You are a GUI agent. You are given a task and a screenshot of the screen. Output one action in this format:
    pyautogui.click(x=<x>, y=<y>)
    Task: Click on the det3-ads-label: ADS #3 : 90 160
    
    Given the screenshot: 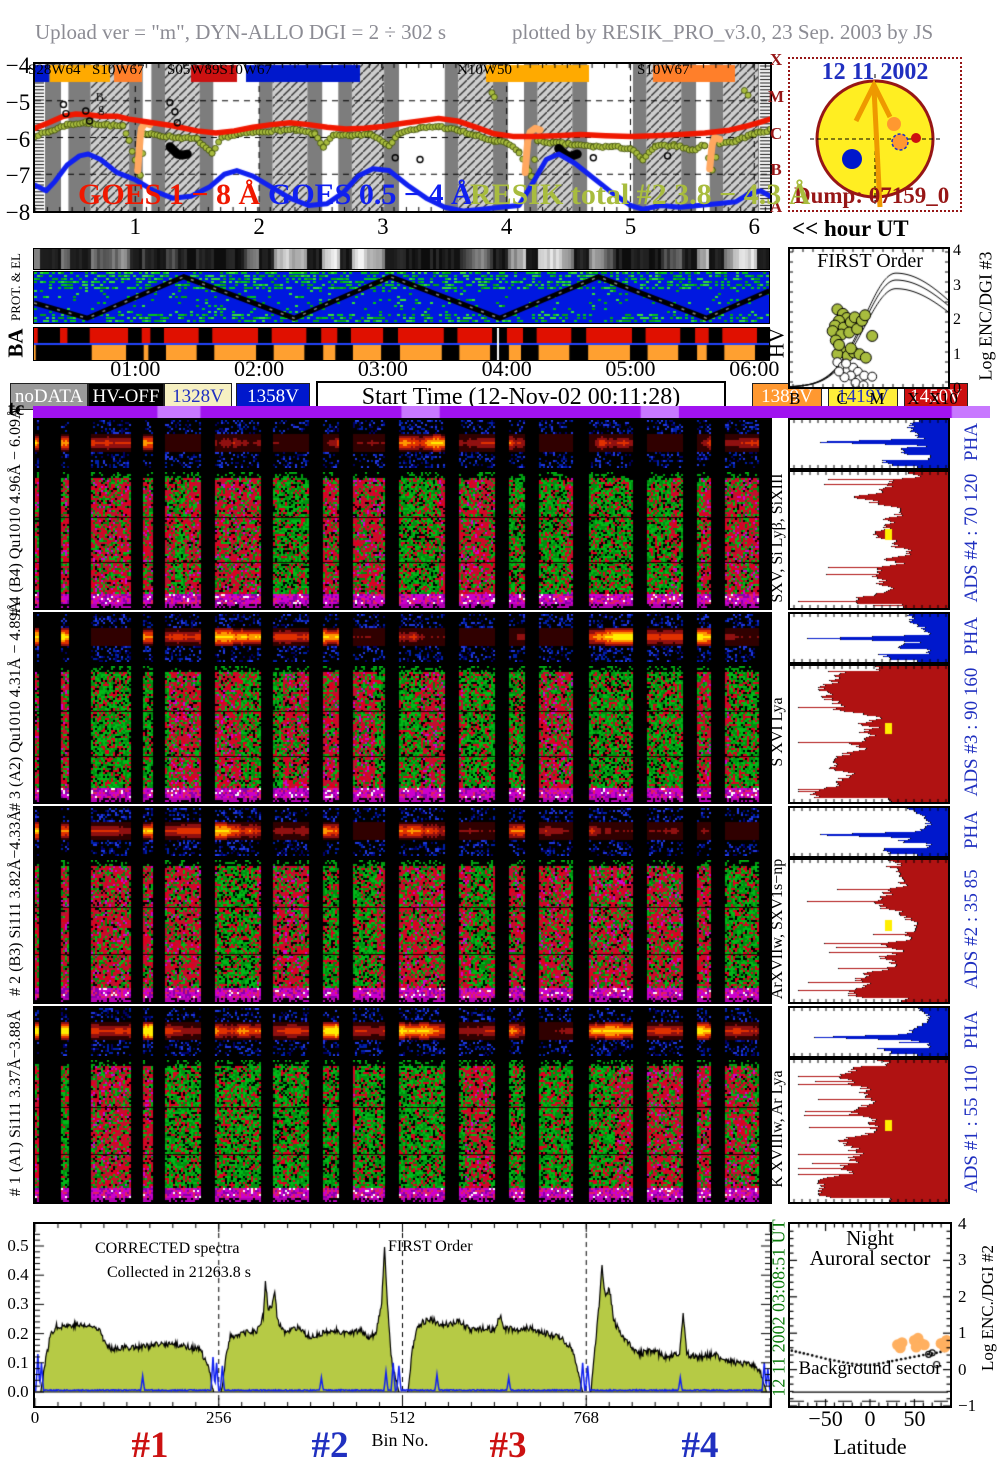 What is the action you would take?
    pyautogui.click(x=971, y=732)
    